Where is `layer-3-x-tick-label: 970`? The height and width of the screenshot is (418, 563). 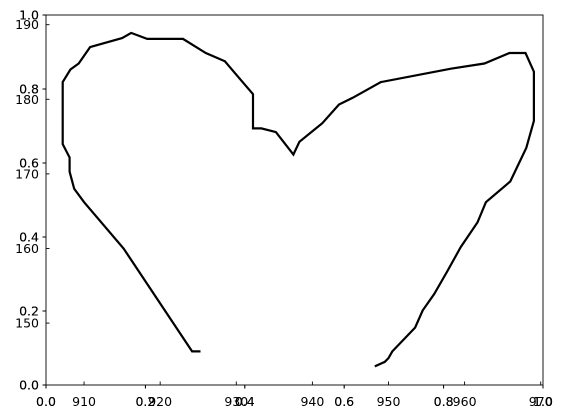 layer-3-x-tick-label: 970 is located at coordinates (541, 401).